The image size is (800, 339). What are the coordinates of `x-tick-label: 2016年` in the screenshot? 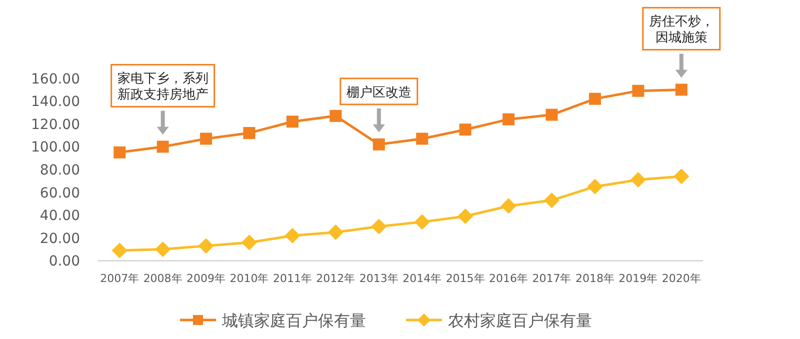 It's located at (508, 278).